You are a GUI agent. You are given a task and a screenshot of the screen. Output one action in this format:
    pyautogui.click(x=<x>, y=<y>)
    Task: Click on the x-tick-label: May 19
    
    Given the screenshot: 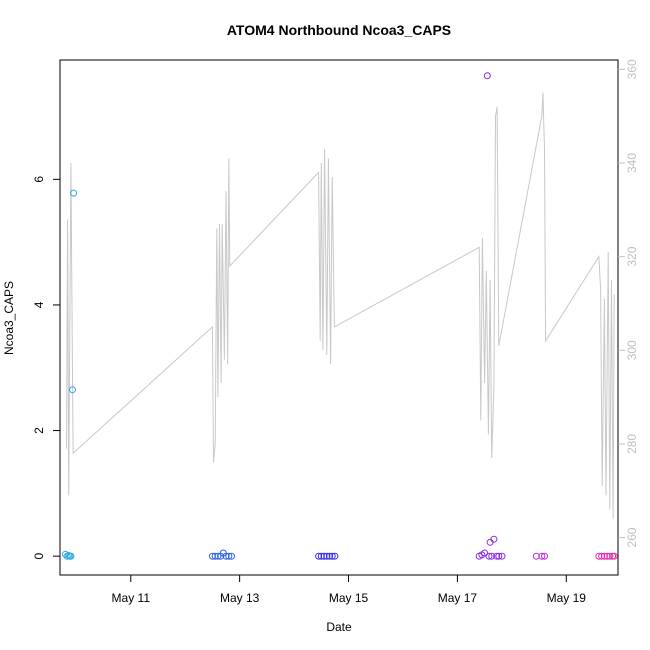 What is the action you would take?
    pyautogui.click(x=567, y=598)
    